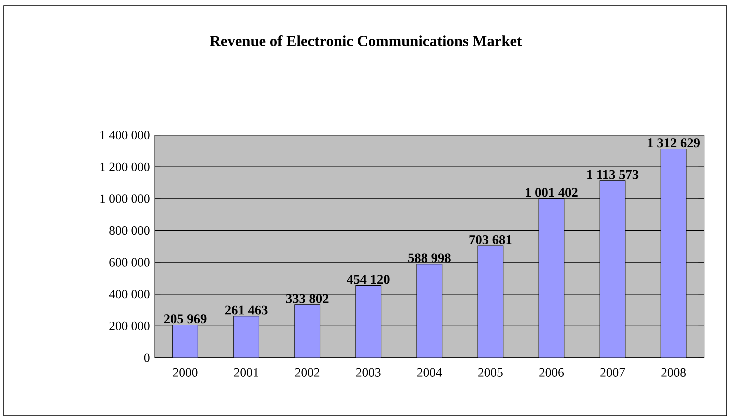  I want to click on data-label: 333 802, so click(307, 299).